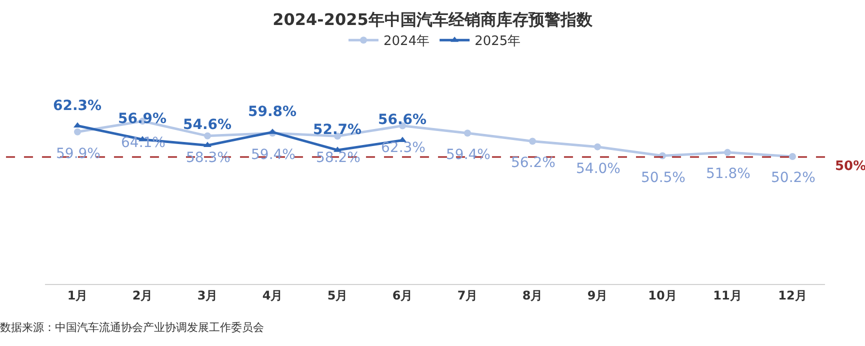  Describe the element at coordinates (78, 154) in the screenshot. I see `data-label: 59.9%` at that location.